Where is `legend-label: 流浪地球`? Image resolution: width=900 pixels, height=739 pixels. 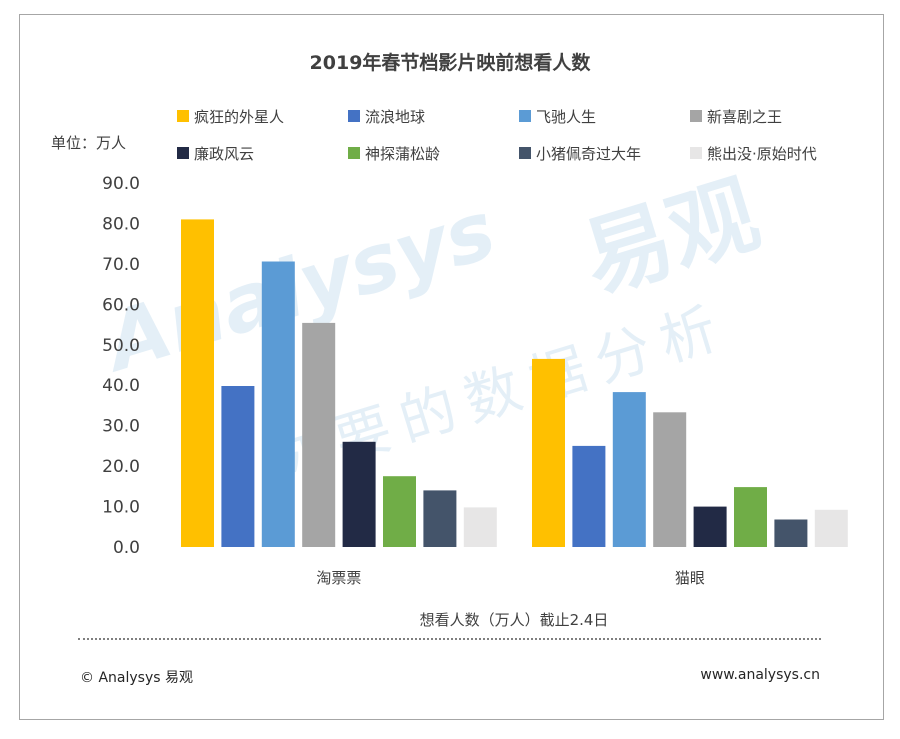
legend-label: 流浪地球 is located at coordinates (395, 116).